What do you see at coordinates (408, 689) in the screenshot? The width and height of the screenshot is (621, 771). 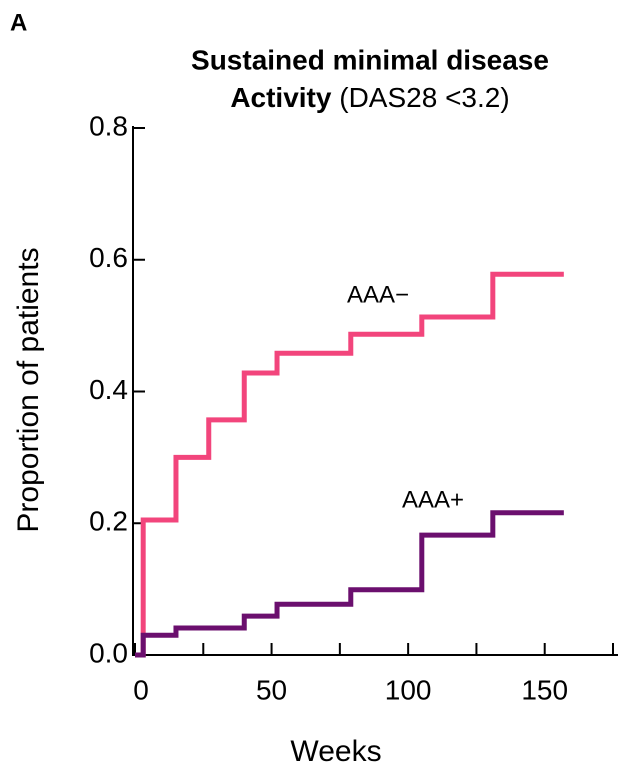 I see `x-tick-label: 100` at bounding box center [408, 689].